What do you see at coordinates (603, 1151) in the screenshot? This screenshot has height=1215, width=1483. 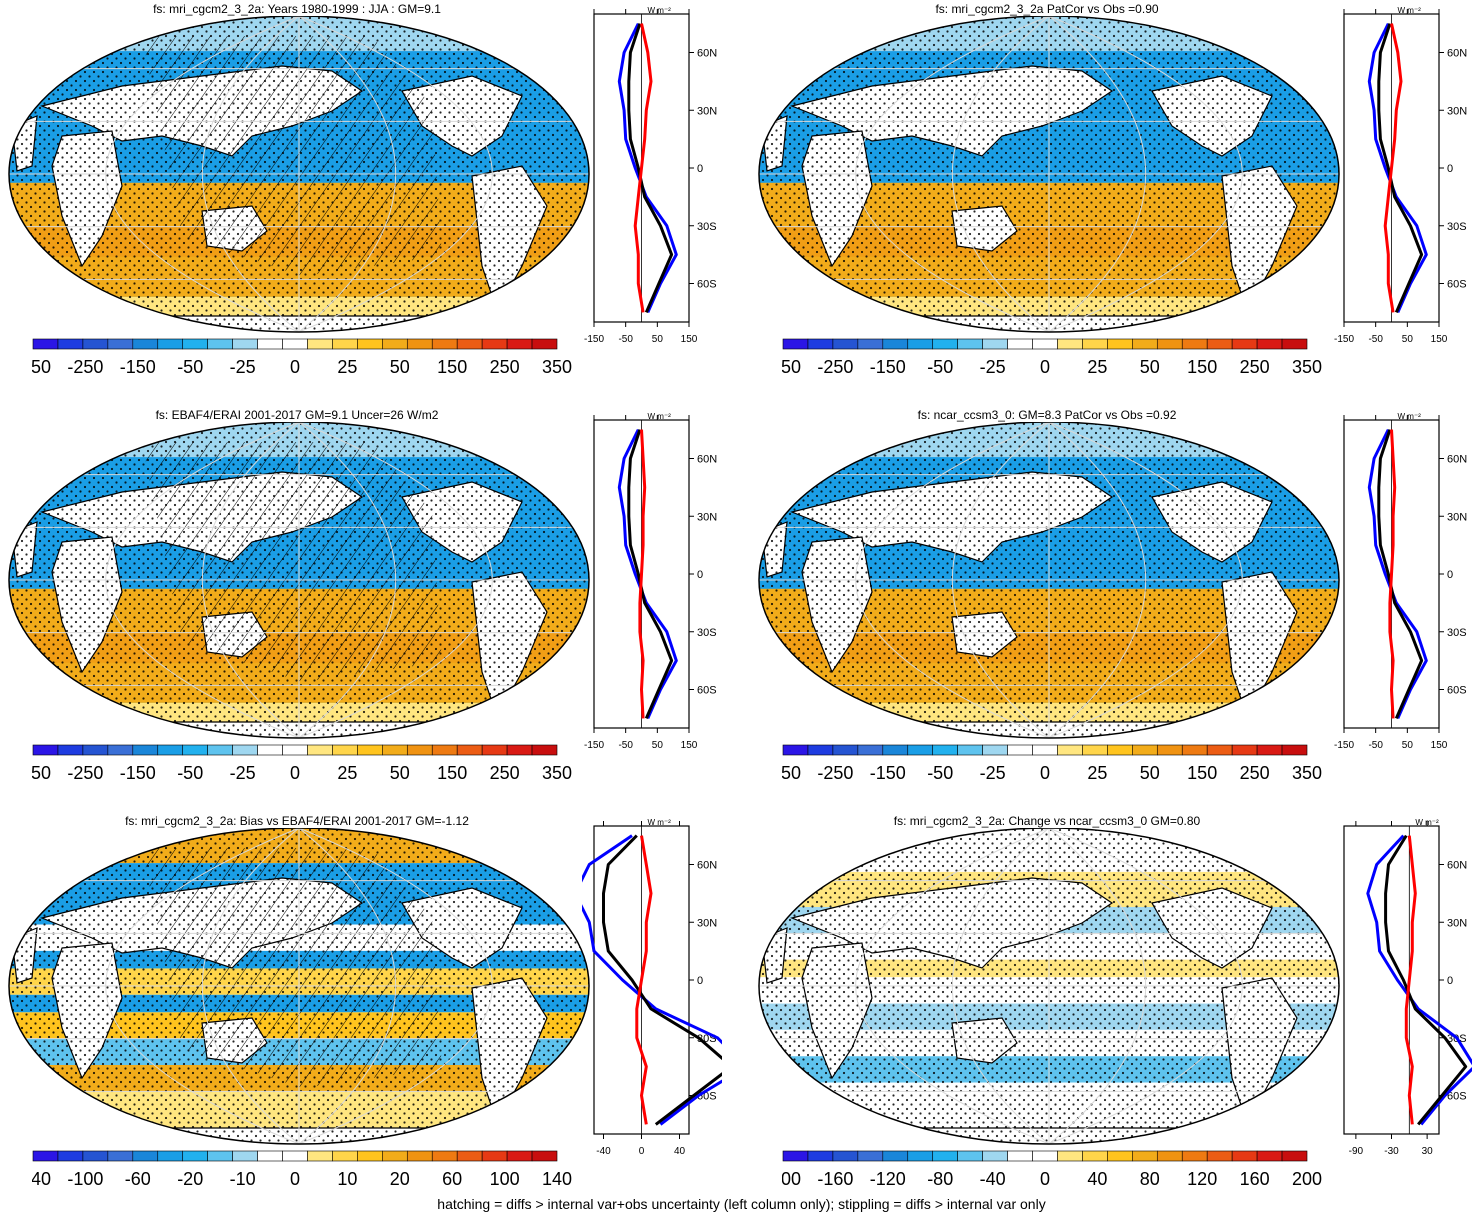 I see `profile-x-label: -40` at bounding box center [603, 1151].